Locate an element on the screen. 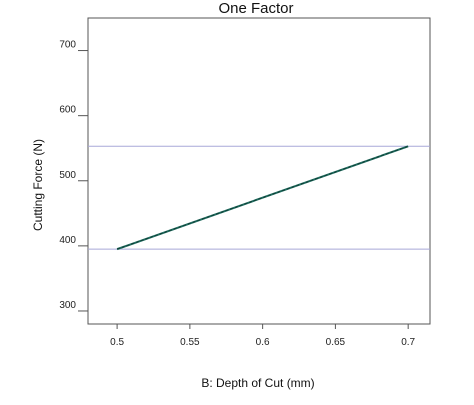 The image size is (474, 405). chart-title: One Factor is located at coordinates (255, 8).